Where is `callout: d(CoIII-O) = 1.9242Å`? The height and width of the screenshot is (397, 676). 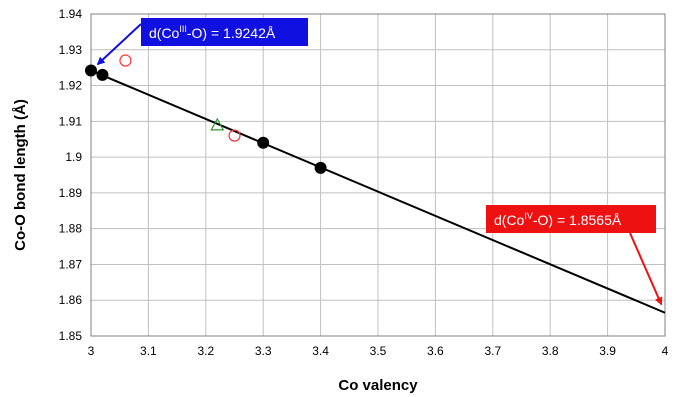 callout: d(CoIII-O) = 1.9242Å is located at coordinates (202, 42).